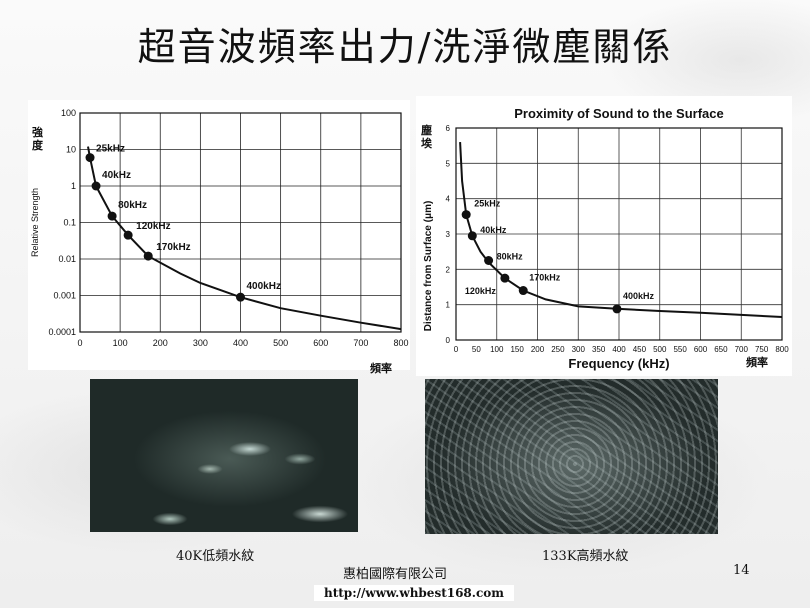 The width and height of the screenshot is (810, 608). Describe the element at coordinates (640, 349) in the screenshot. I see `x-tick-label: 450` at that location.